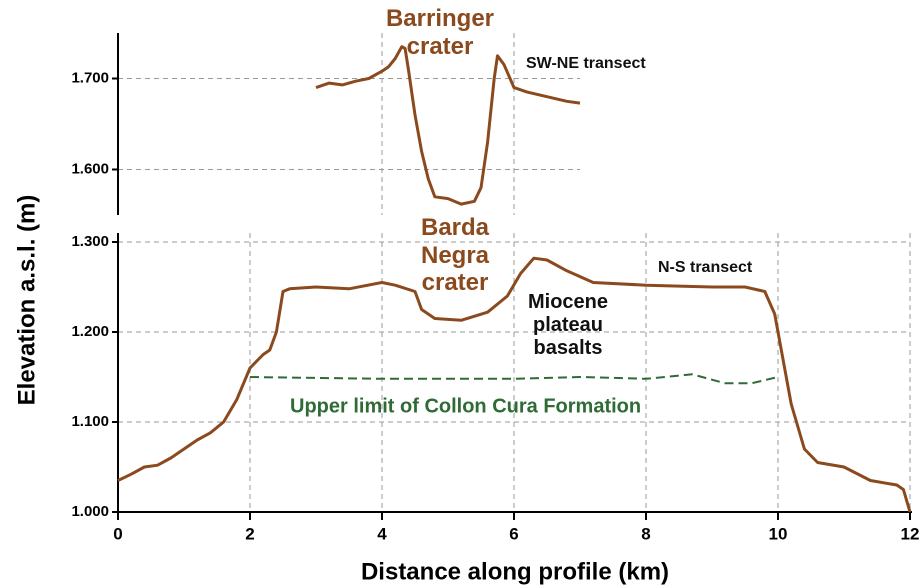 The width and height of the screenshot is (920, 587). Describe the element at coordinates (778, 533) in the screenshot. I see `x-tick-label: 10` at that location.